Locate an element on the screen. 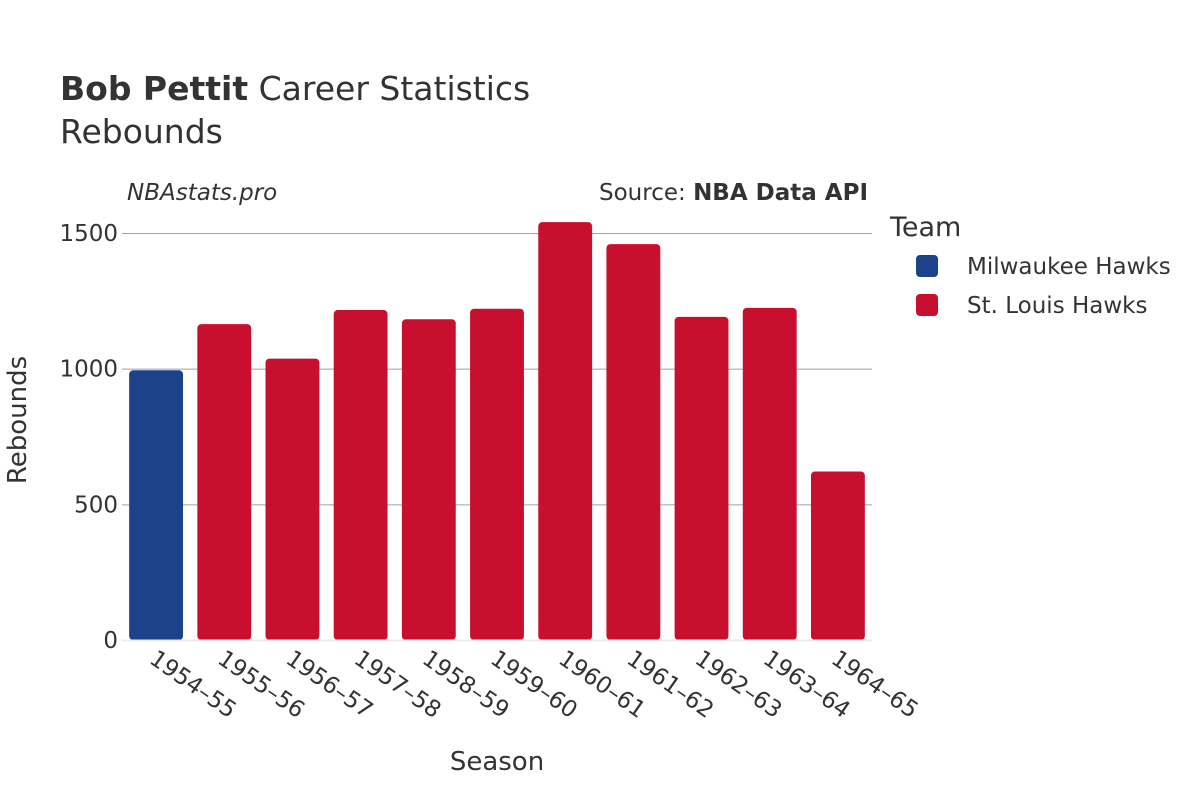 This screenshot has height=800, width=1200. title-player: Bob Pettit is located at coordinates (154, 88).